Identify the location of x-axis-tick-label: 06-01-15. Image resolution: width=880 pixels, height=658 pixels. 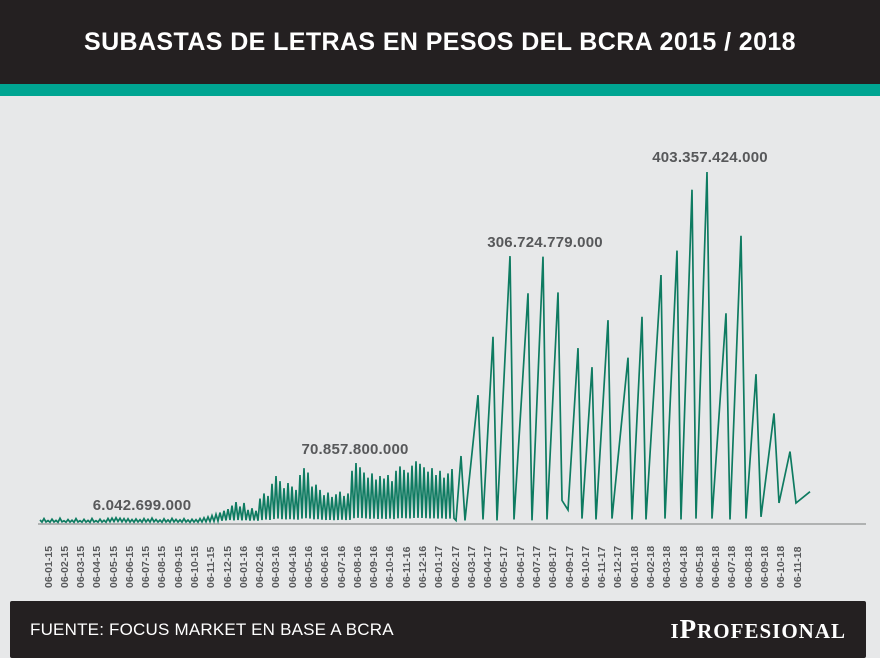
(48, 566).